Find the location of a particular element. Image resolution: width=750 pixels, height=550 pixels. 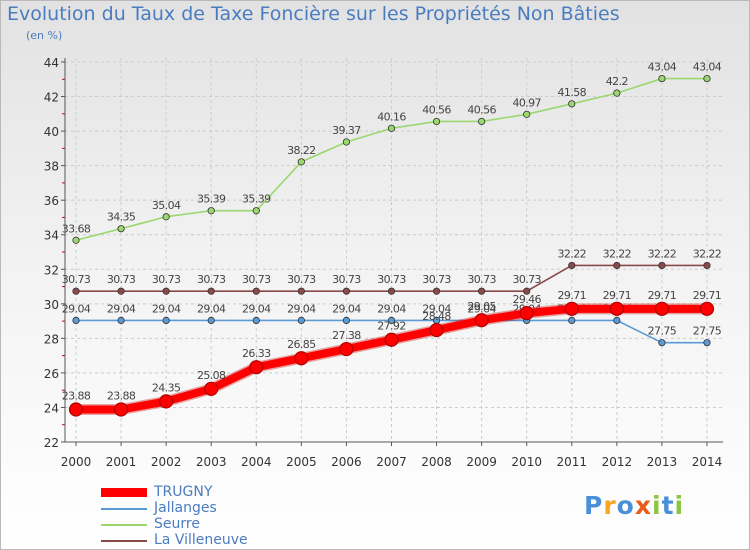

x-tick-label: 2001 is located at coordinates (121, 462).